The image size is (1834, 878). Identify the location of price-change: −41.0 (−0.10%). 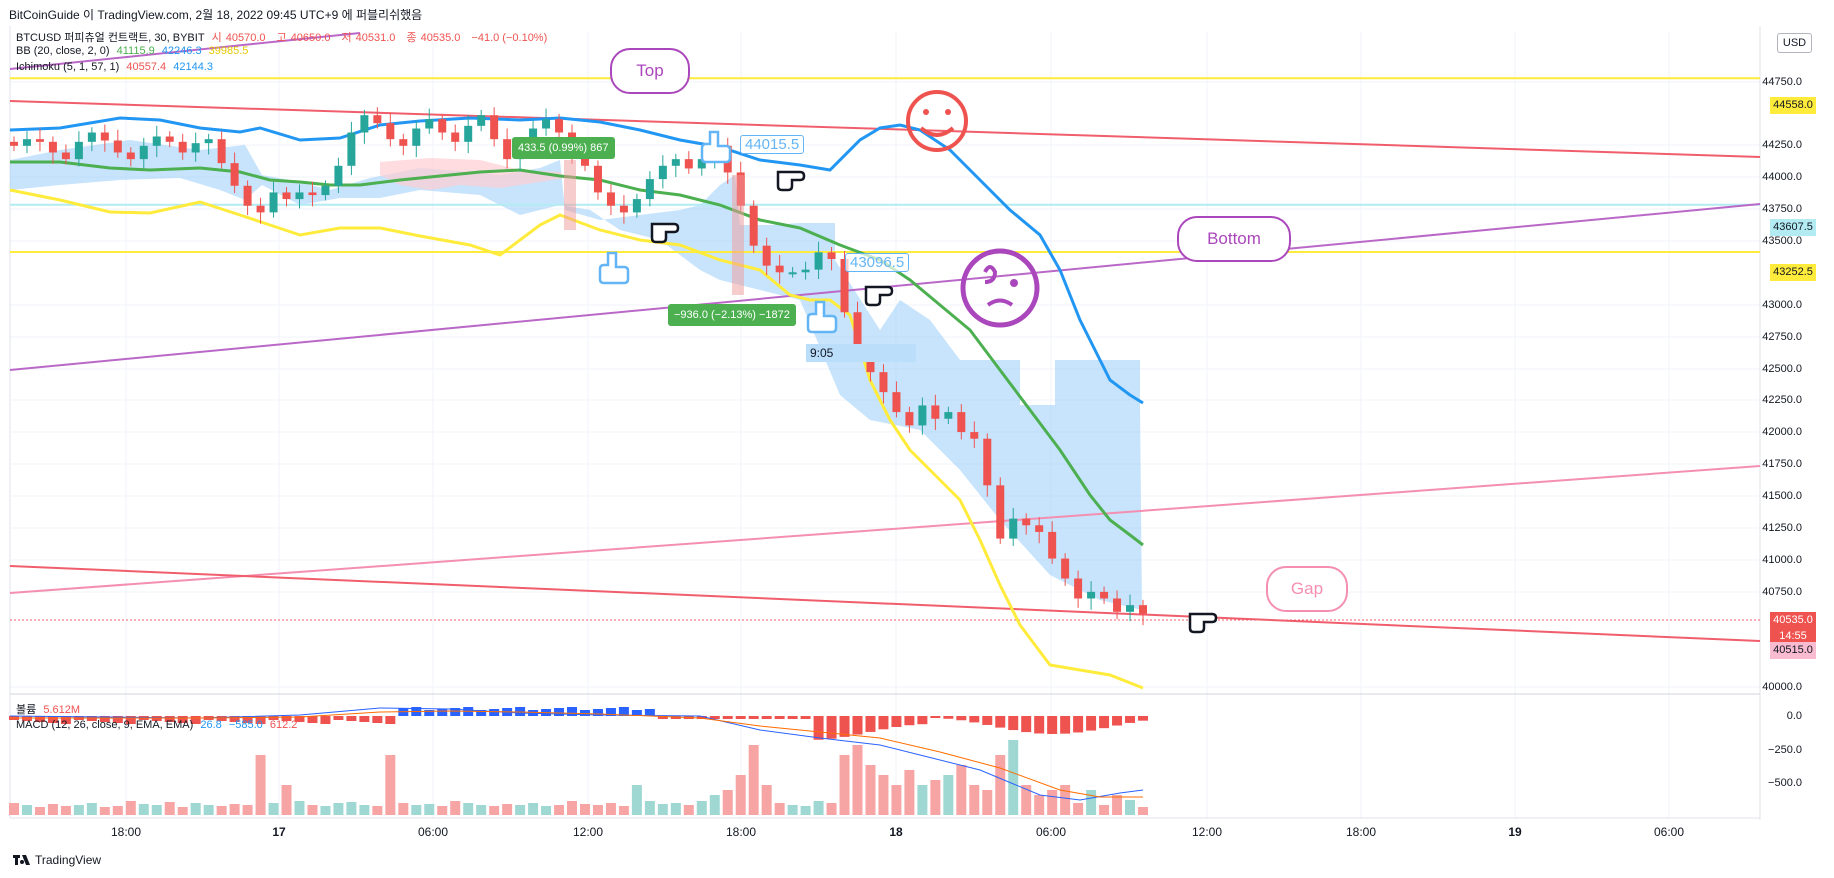
(509, 38).